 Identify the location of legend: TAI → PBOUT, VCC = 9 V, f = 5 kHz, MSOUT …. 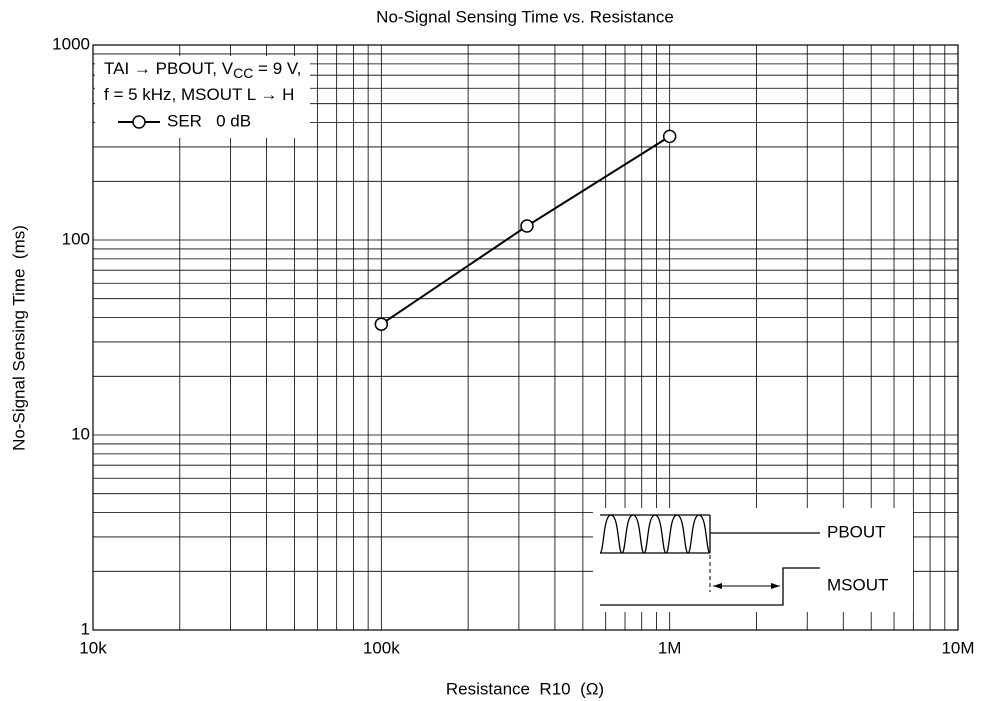
(202, 97).